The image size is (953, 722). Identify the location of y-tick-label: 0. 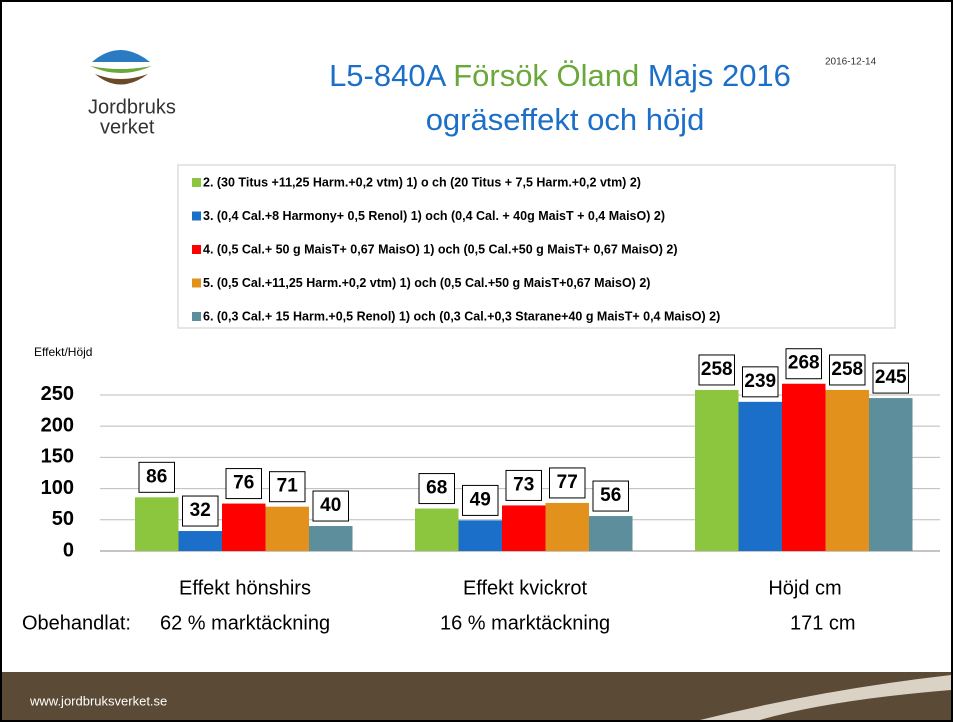
(68, 550).